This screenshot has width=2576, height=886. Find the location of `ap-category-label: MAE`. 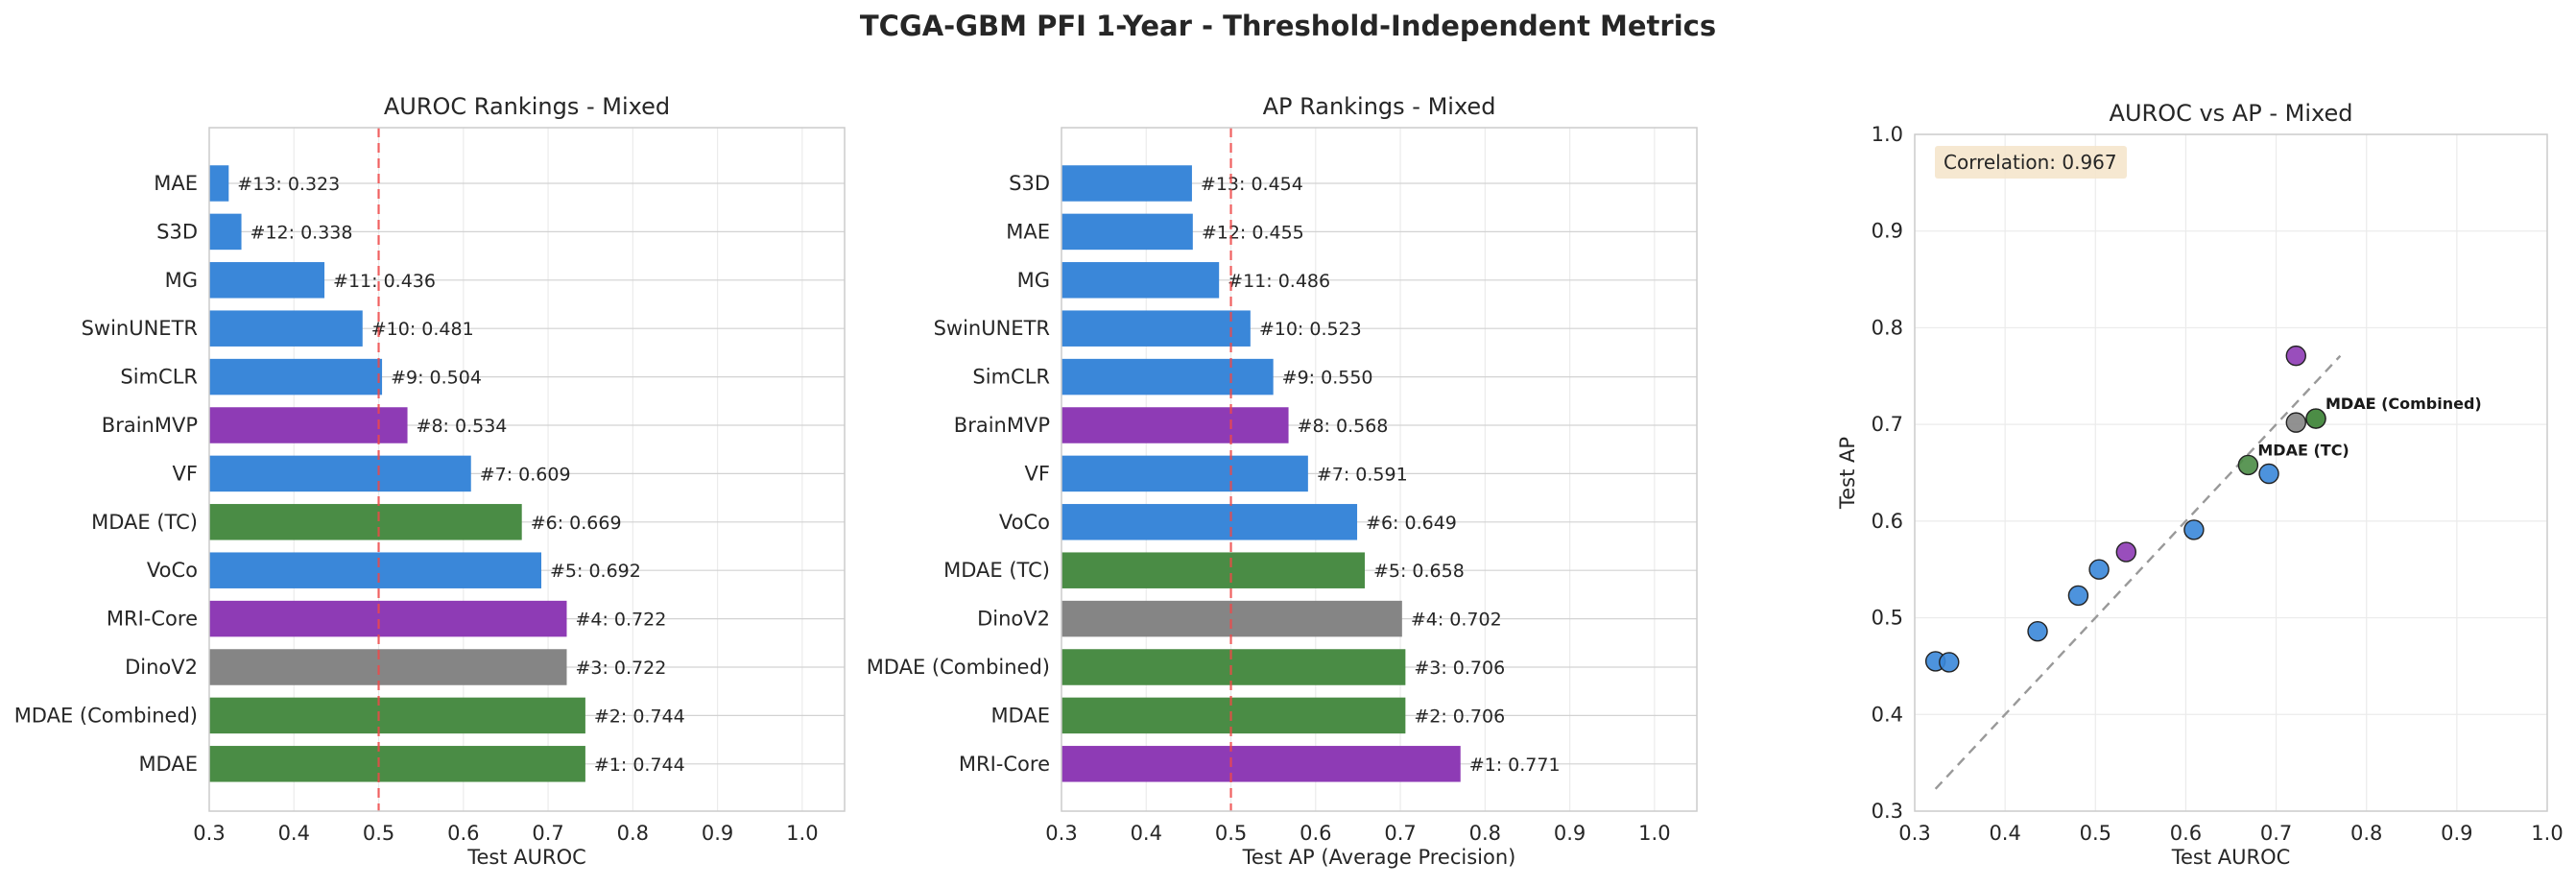

ap-category-label: MAE is located at coordinates (1028, 231).